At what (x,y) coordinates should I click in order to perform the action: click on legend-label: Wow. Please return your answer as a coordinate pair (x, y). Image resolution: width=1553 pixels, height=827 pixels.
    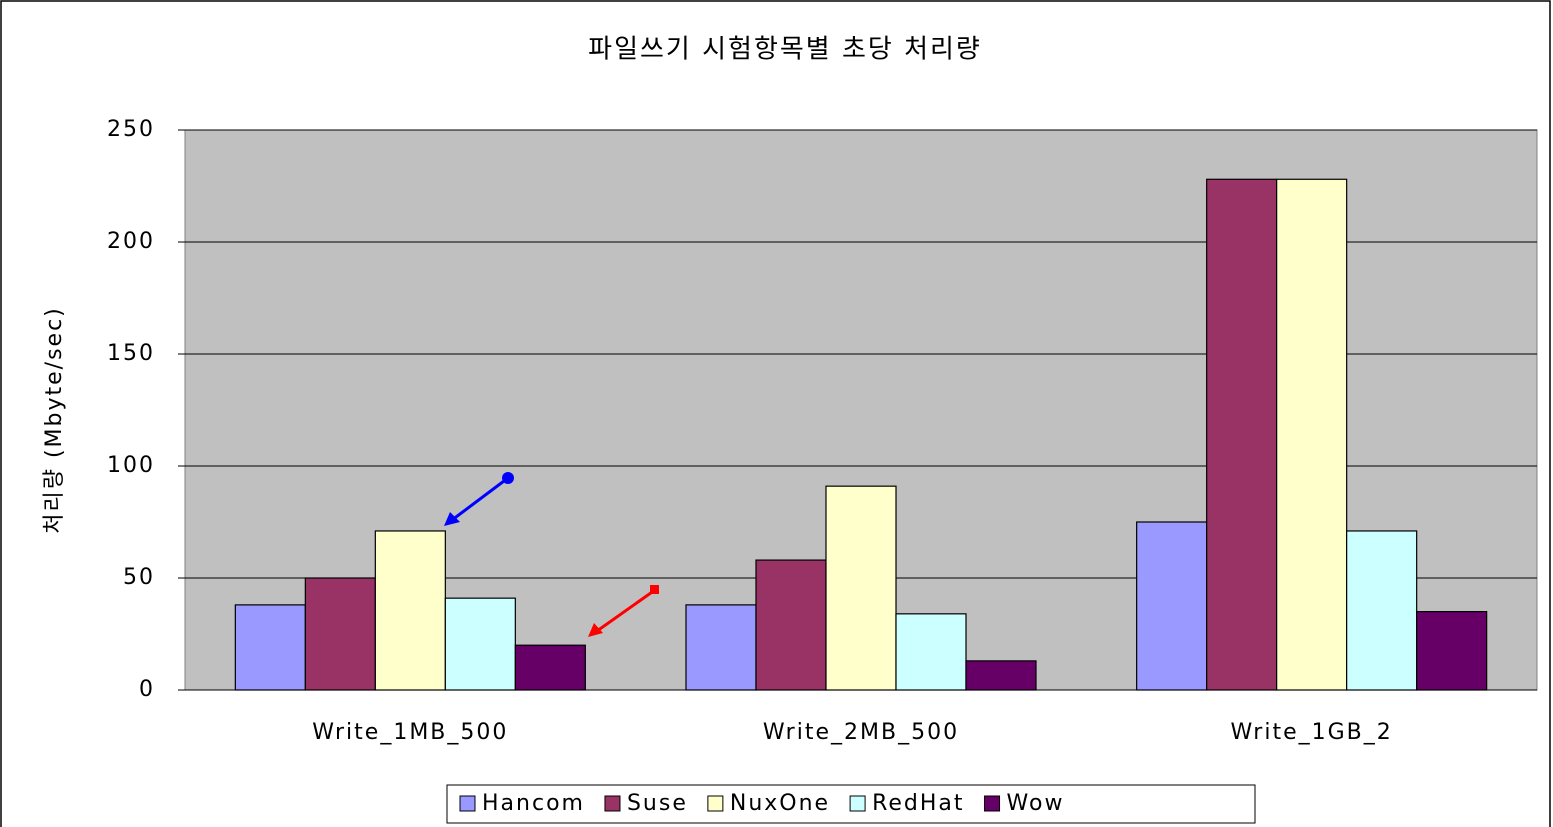
    Looking at the image, I should click on (1036, 803).